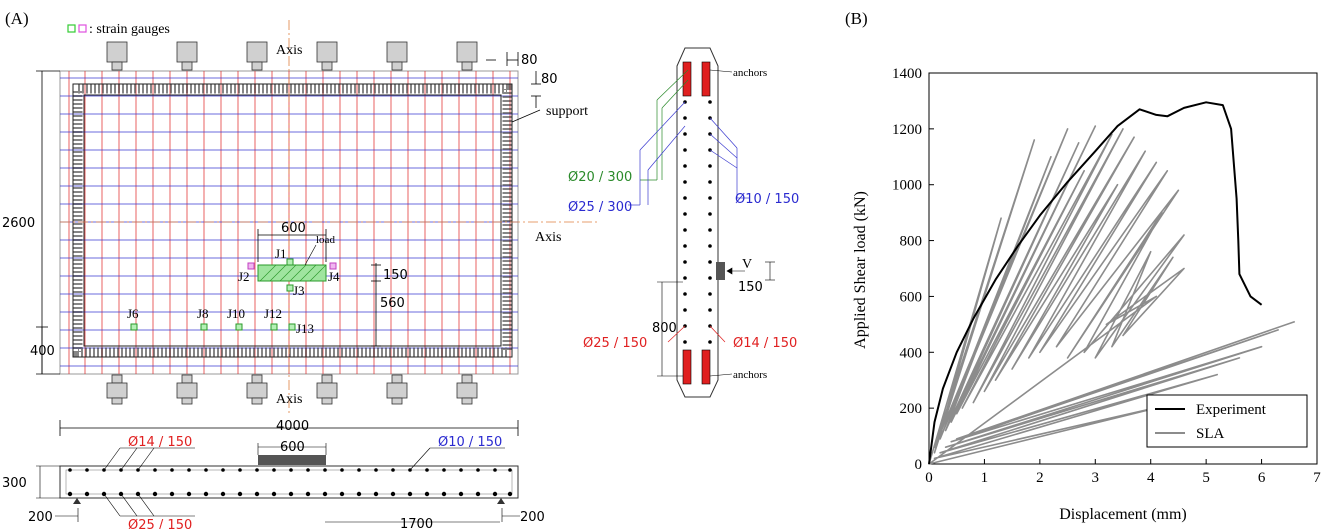 This screenshot has width=1332, height=529. What do you see at coordinates (416, 523) in the screenshot?
I see `section-dim-1700: 1700` at bounding box center [416, 523].